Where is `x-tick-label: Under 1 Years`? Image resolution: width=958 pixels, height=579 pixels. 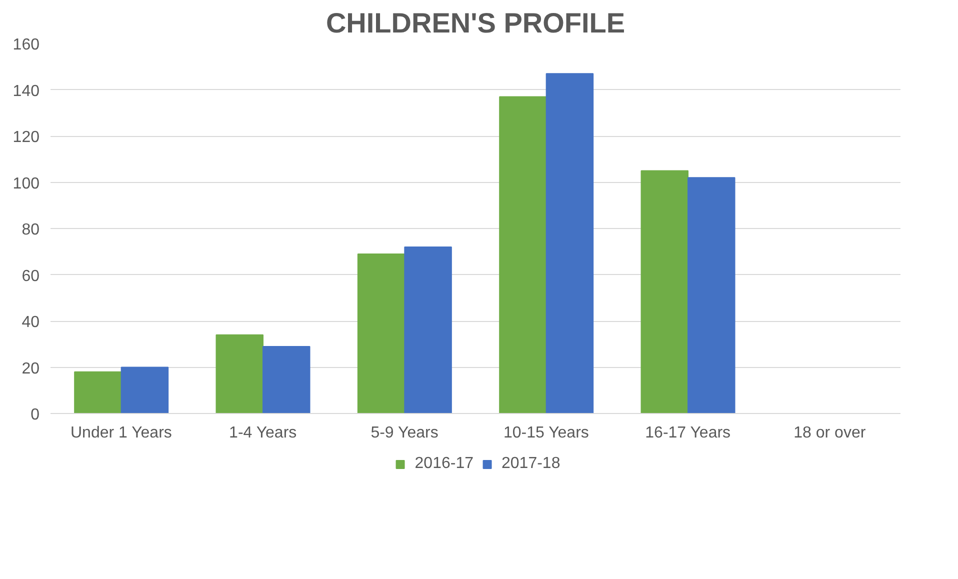
x-tick-label: Under 1 Years is located at coordinates (121, 433).